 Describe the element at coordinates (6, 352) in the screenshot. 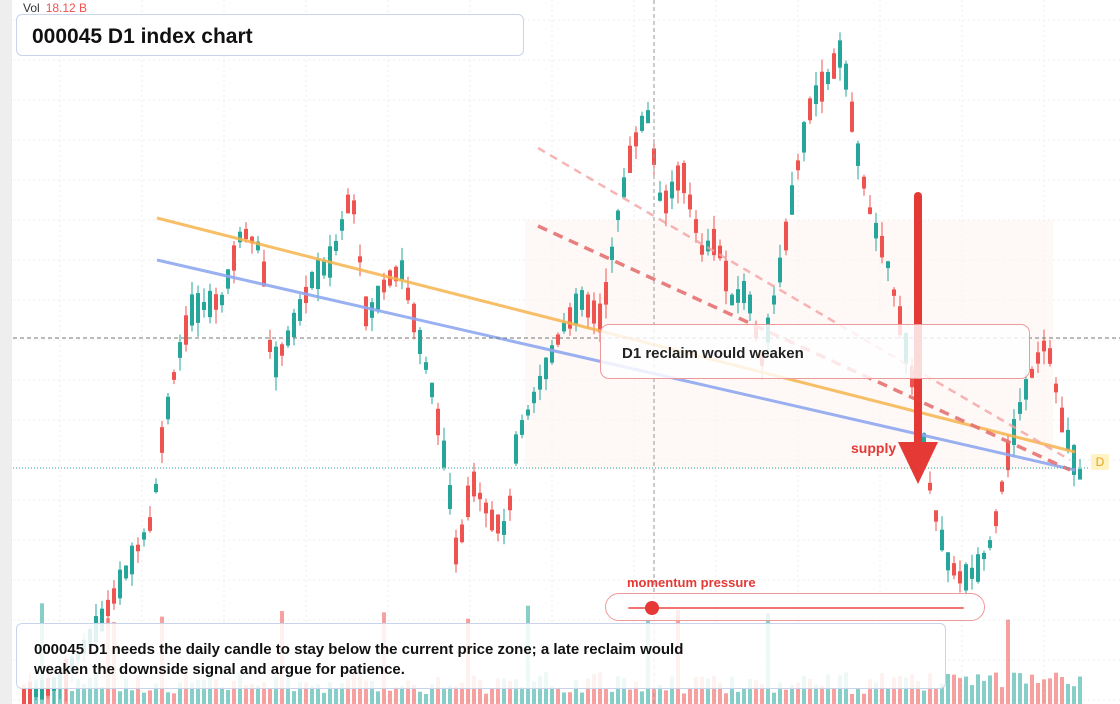

I see `left-scale-edge` at that location.